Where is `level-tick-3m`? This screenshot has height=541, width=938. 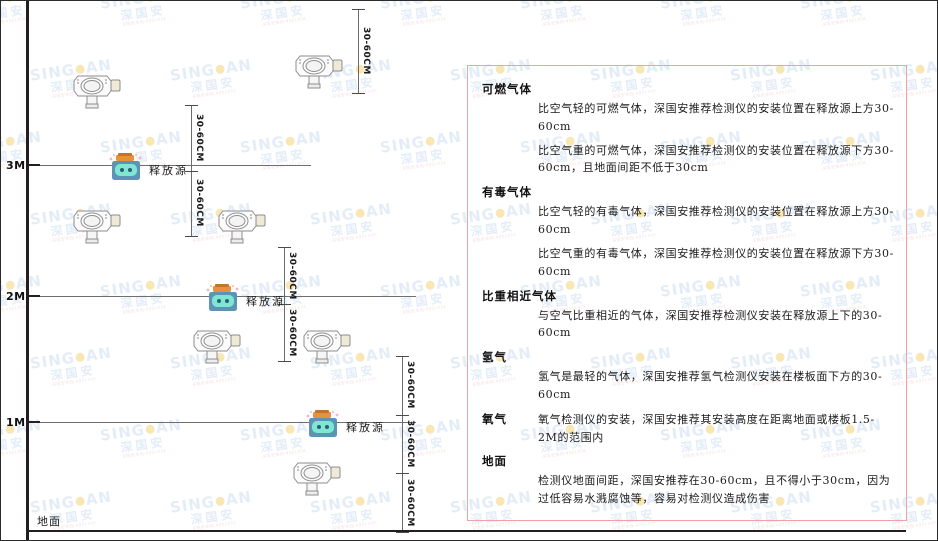 level-tick-3m is located at coordinates (33, 165).